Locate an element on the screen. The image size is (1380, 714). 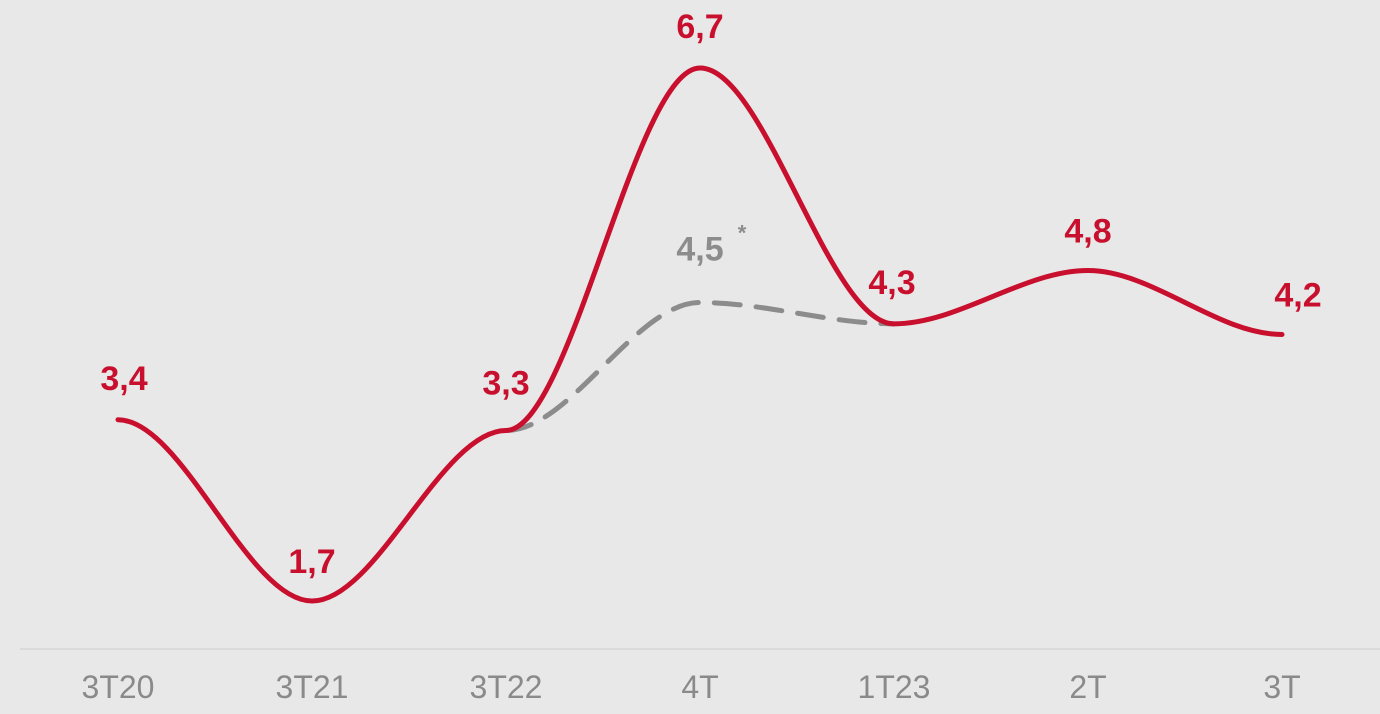
data-label: 4,8 is located at coordinates (1087, 232).